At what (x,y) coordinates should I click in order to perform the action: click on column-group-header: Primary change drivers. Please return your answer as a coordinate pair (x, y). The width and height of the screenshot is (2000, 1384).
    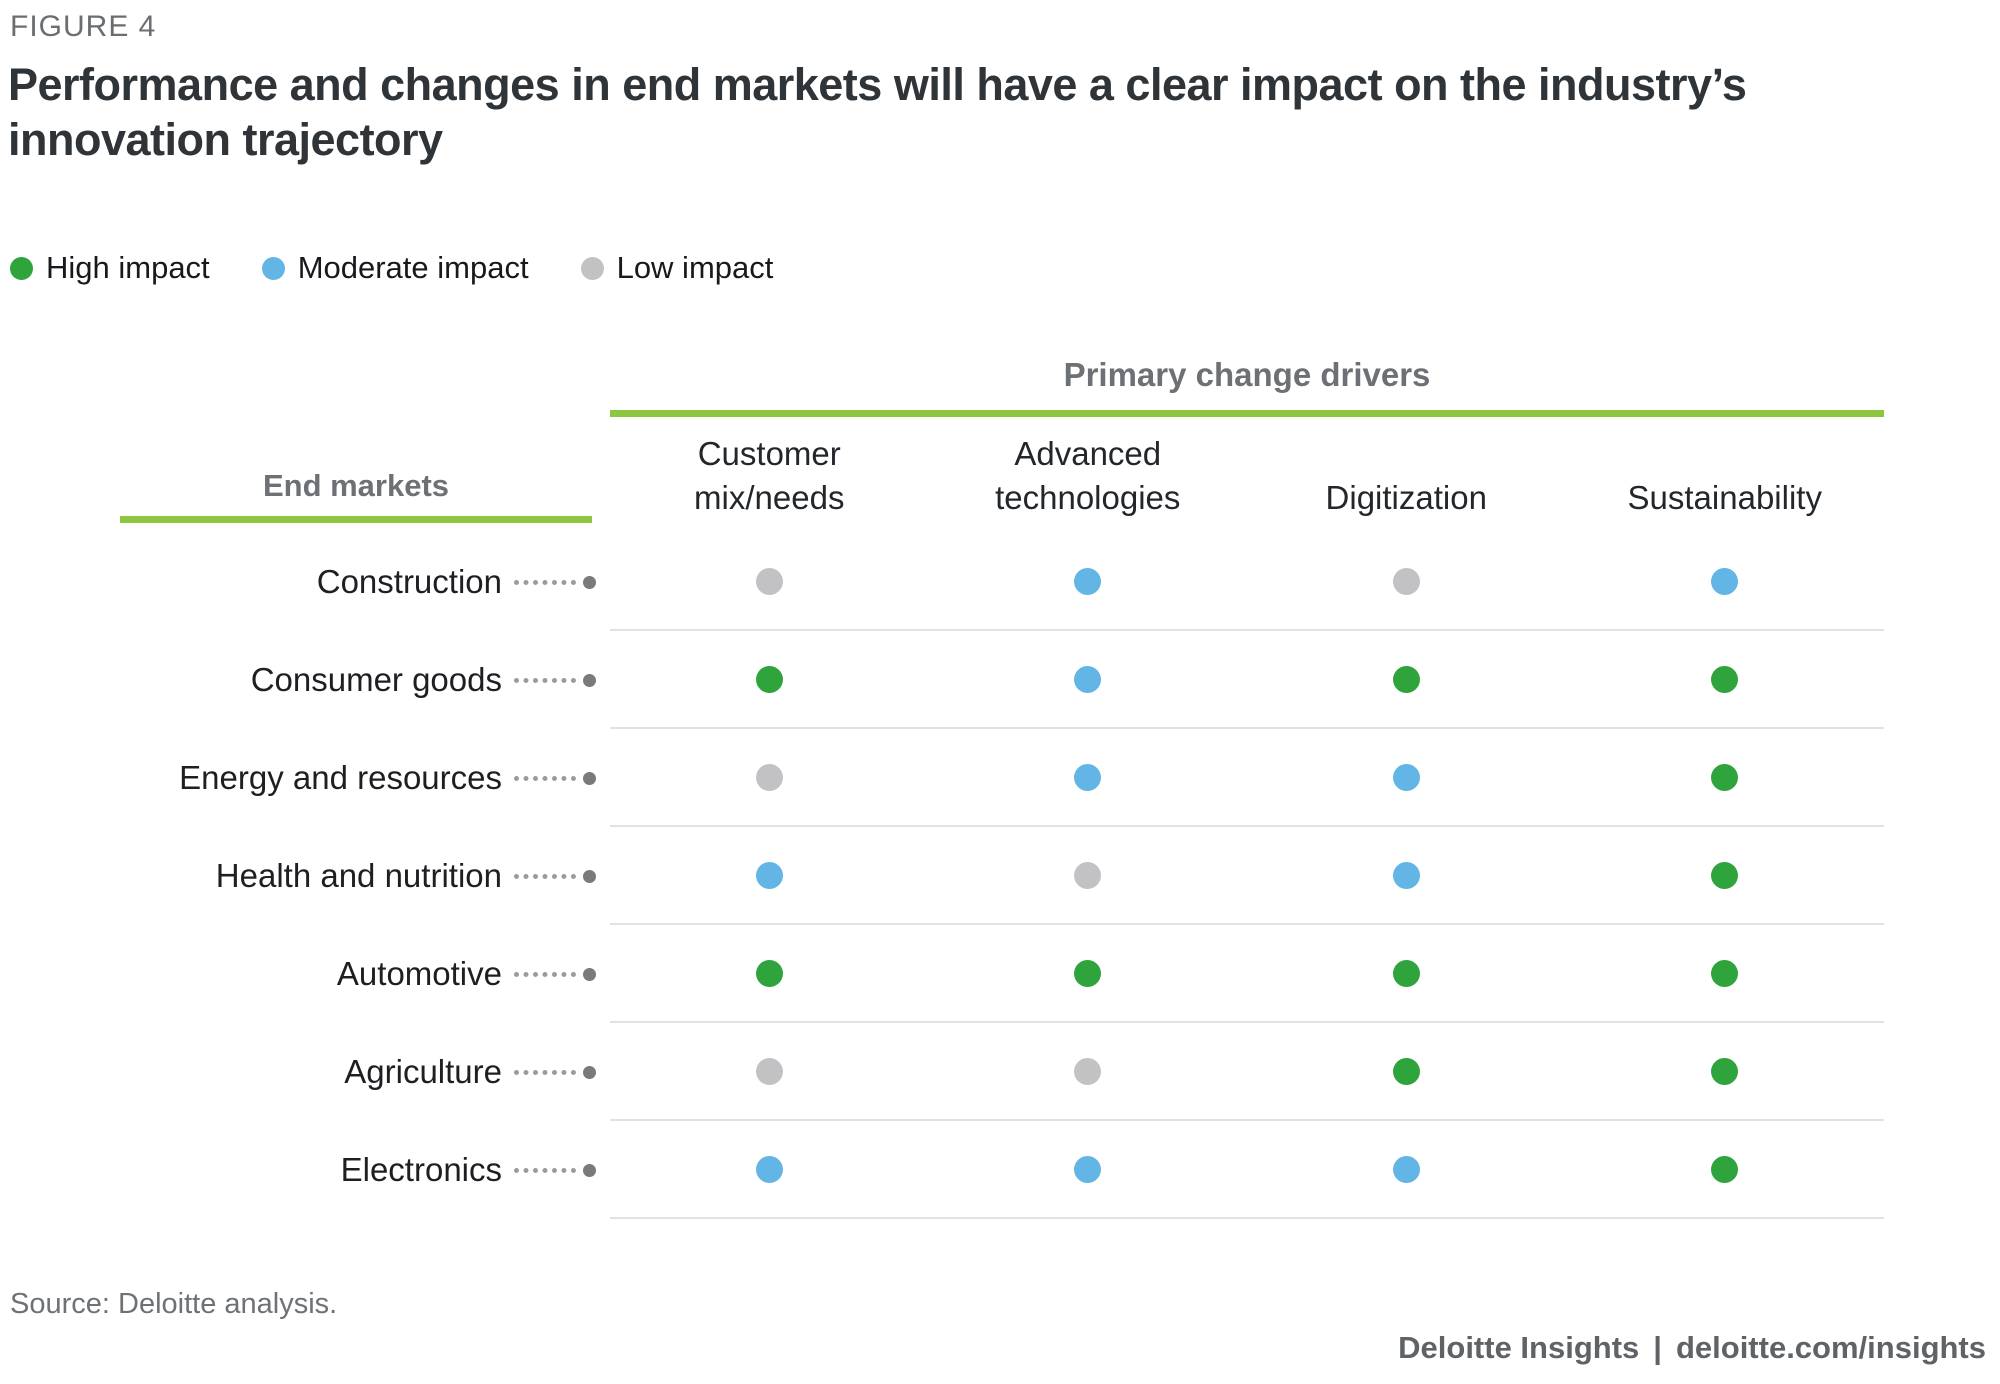
    Looking at the image, I should click on (1247, 386).